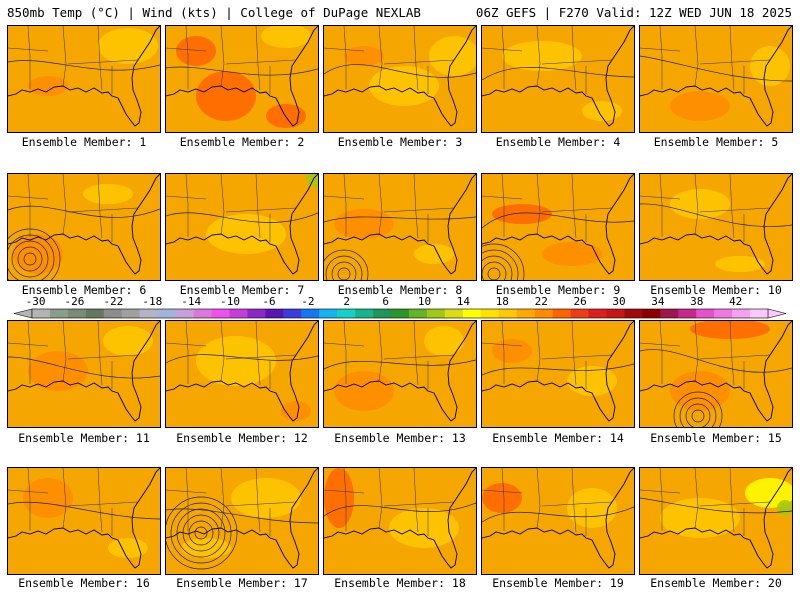 The width and height of the screenshot is (800, 600). I want to click on colorbar-tick-label: 14, so click(464, 301).